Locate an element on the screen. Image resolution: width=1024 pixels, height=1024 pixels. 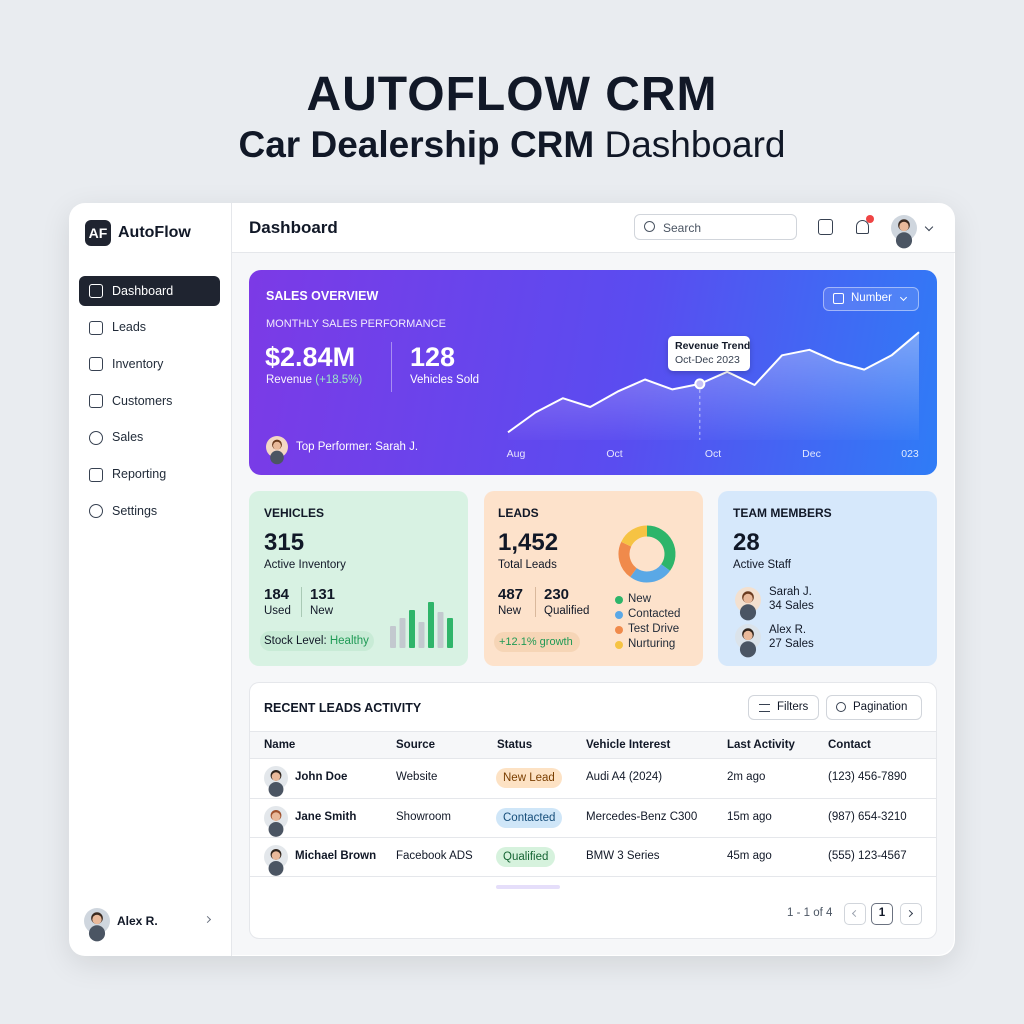
calendar-icon is located at coordinates (838, 298).